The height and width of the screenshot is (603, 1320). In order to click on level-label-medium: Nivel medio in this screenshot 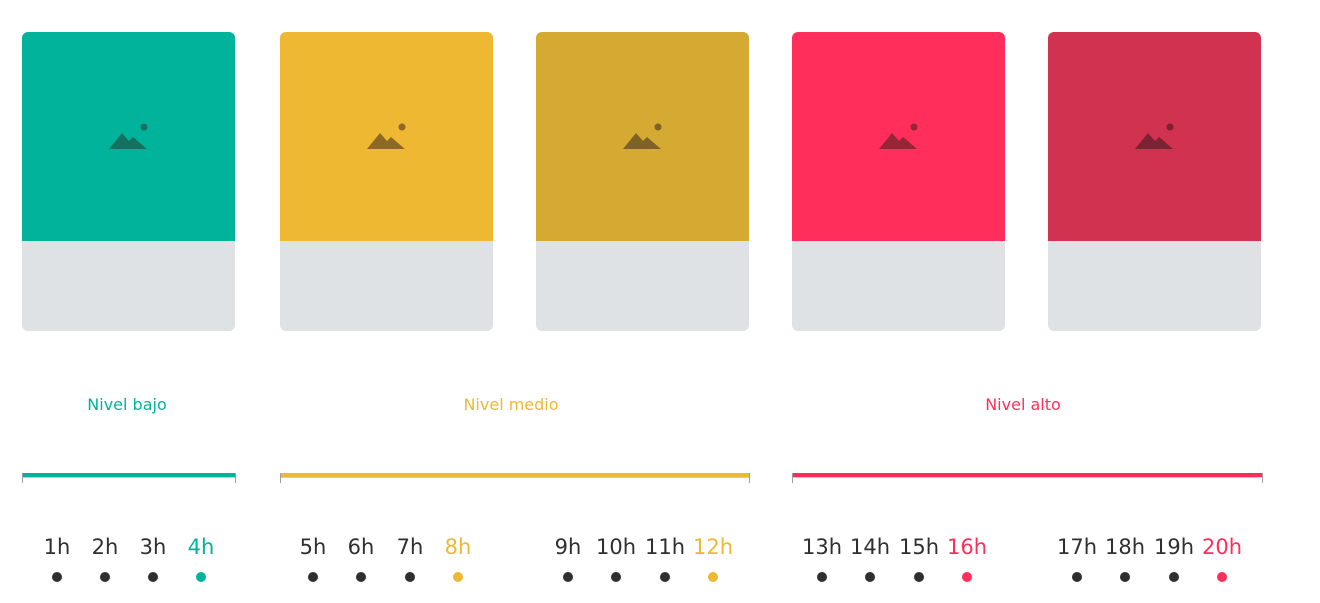, I will do `click(511, 404)`.